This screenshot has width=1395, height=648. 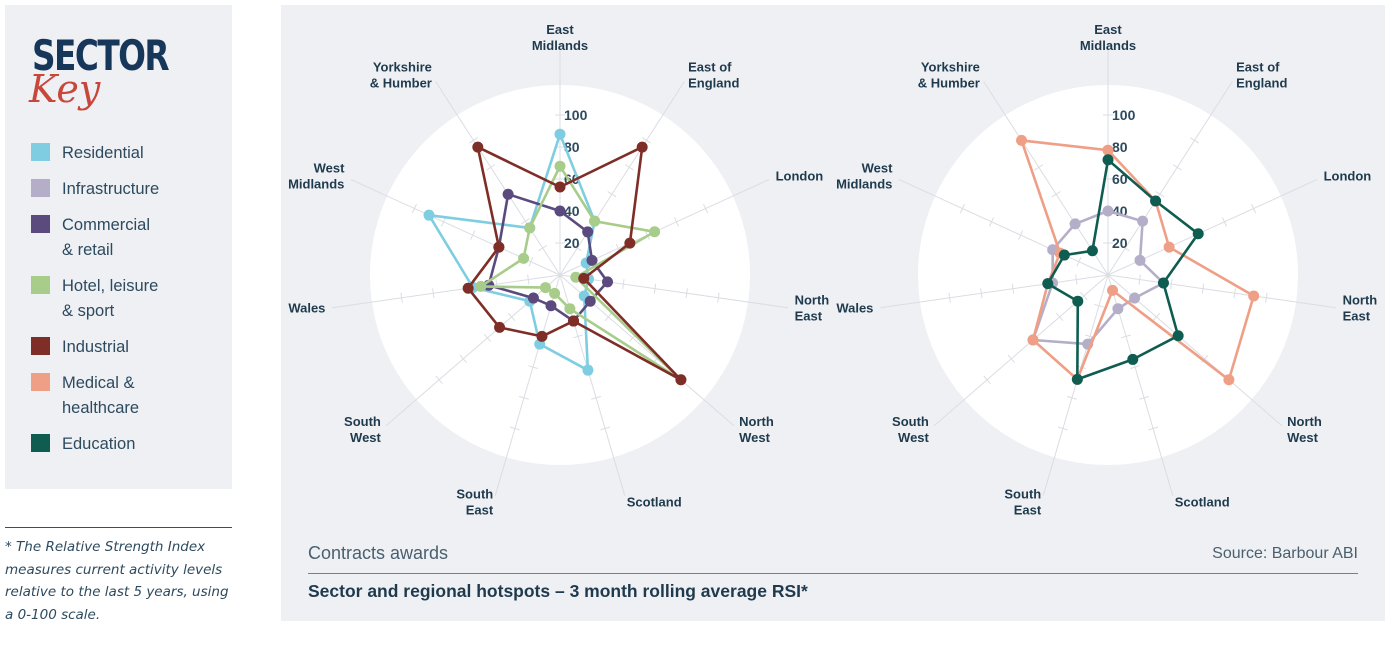 What do you see at coordinates (576, 115) in the screenshot?
I see `radar-tick-label: 100` at bounding box center [576, 115].